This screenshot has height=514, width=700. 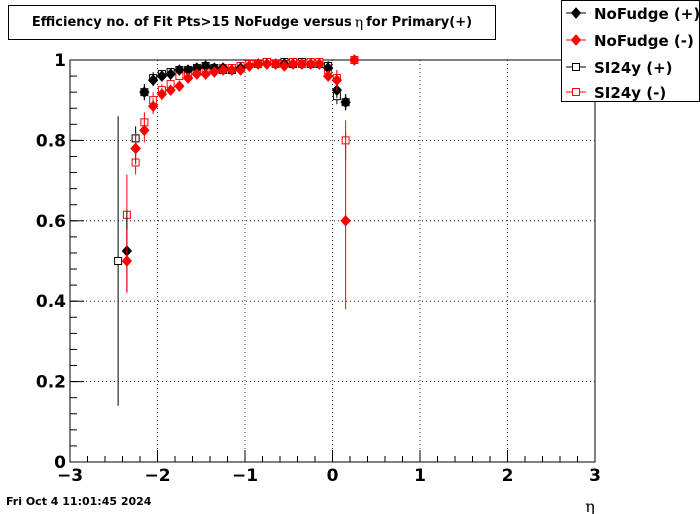 I want to click on x-axis-label: η, so click(x=590, y=505).